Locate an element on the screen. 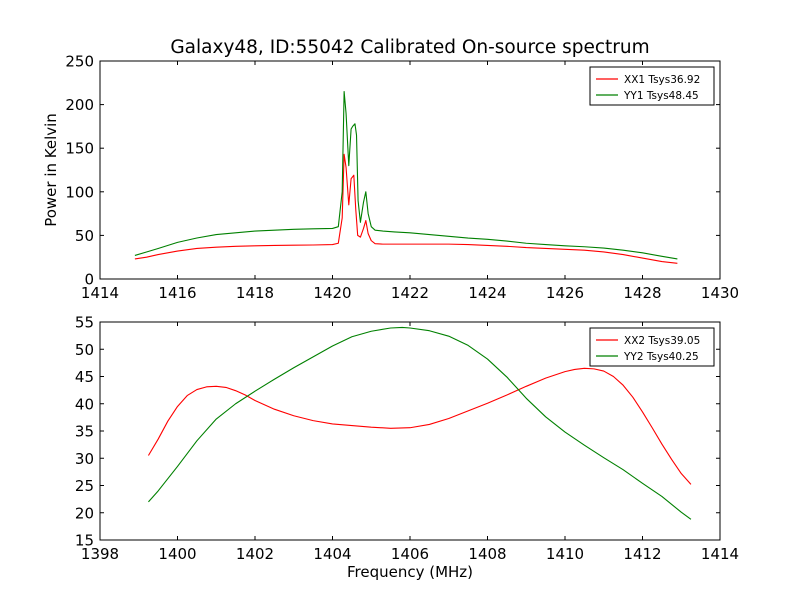 The image size is (800, 604). y-tick-label: 250 is located at coordinates (79, 62).